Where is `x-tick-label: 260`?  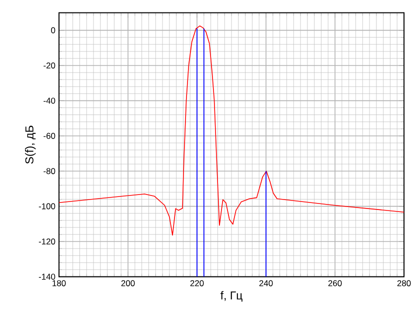 x-tick-label: 260 is located at coordinates (335, 283).